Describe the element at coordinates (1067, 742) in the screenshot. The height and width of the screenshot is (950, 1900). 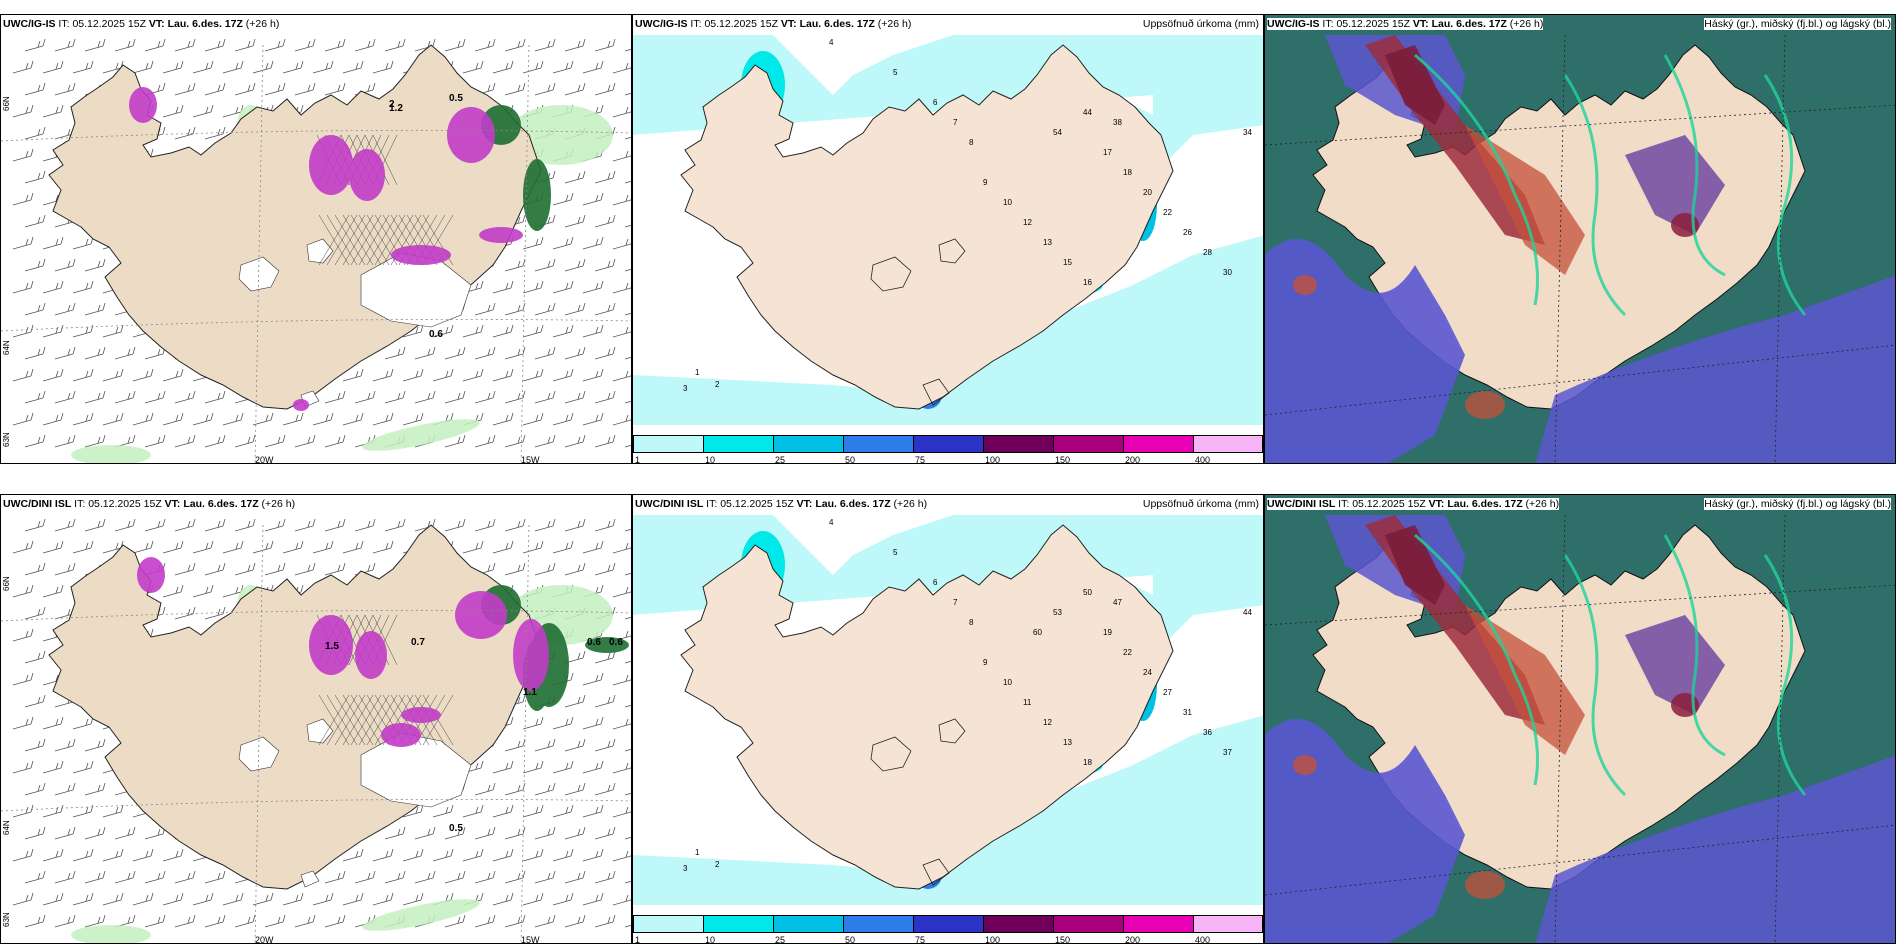
I see `precip-value-label: 13` at that location.